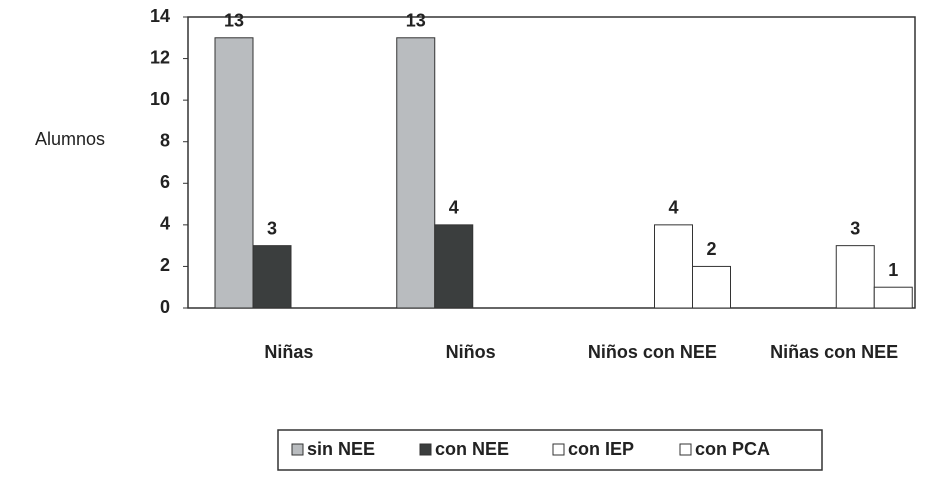 The width and height of the screenshot is (930, 478). What do you see at coordinates (165, 224) in the screenshot?
I see `y-tick-label: 4` at bounding box center [165, 224].